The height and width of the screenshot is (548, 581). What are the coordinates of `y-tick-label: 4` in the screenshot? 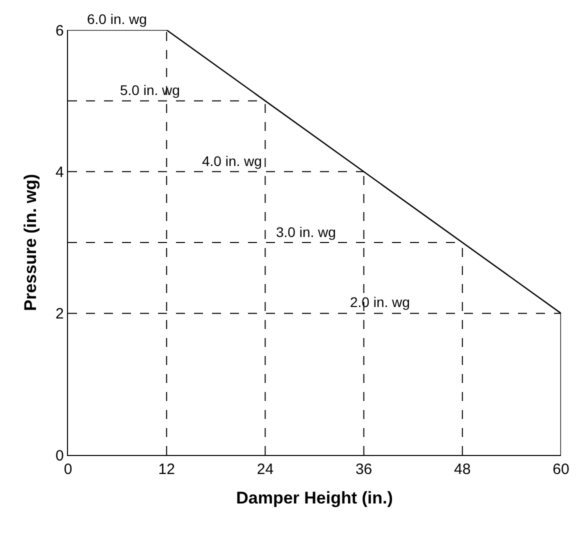 It's located at (60, 172).